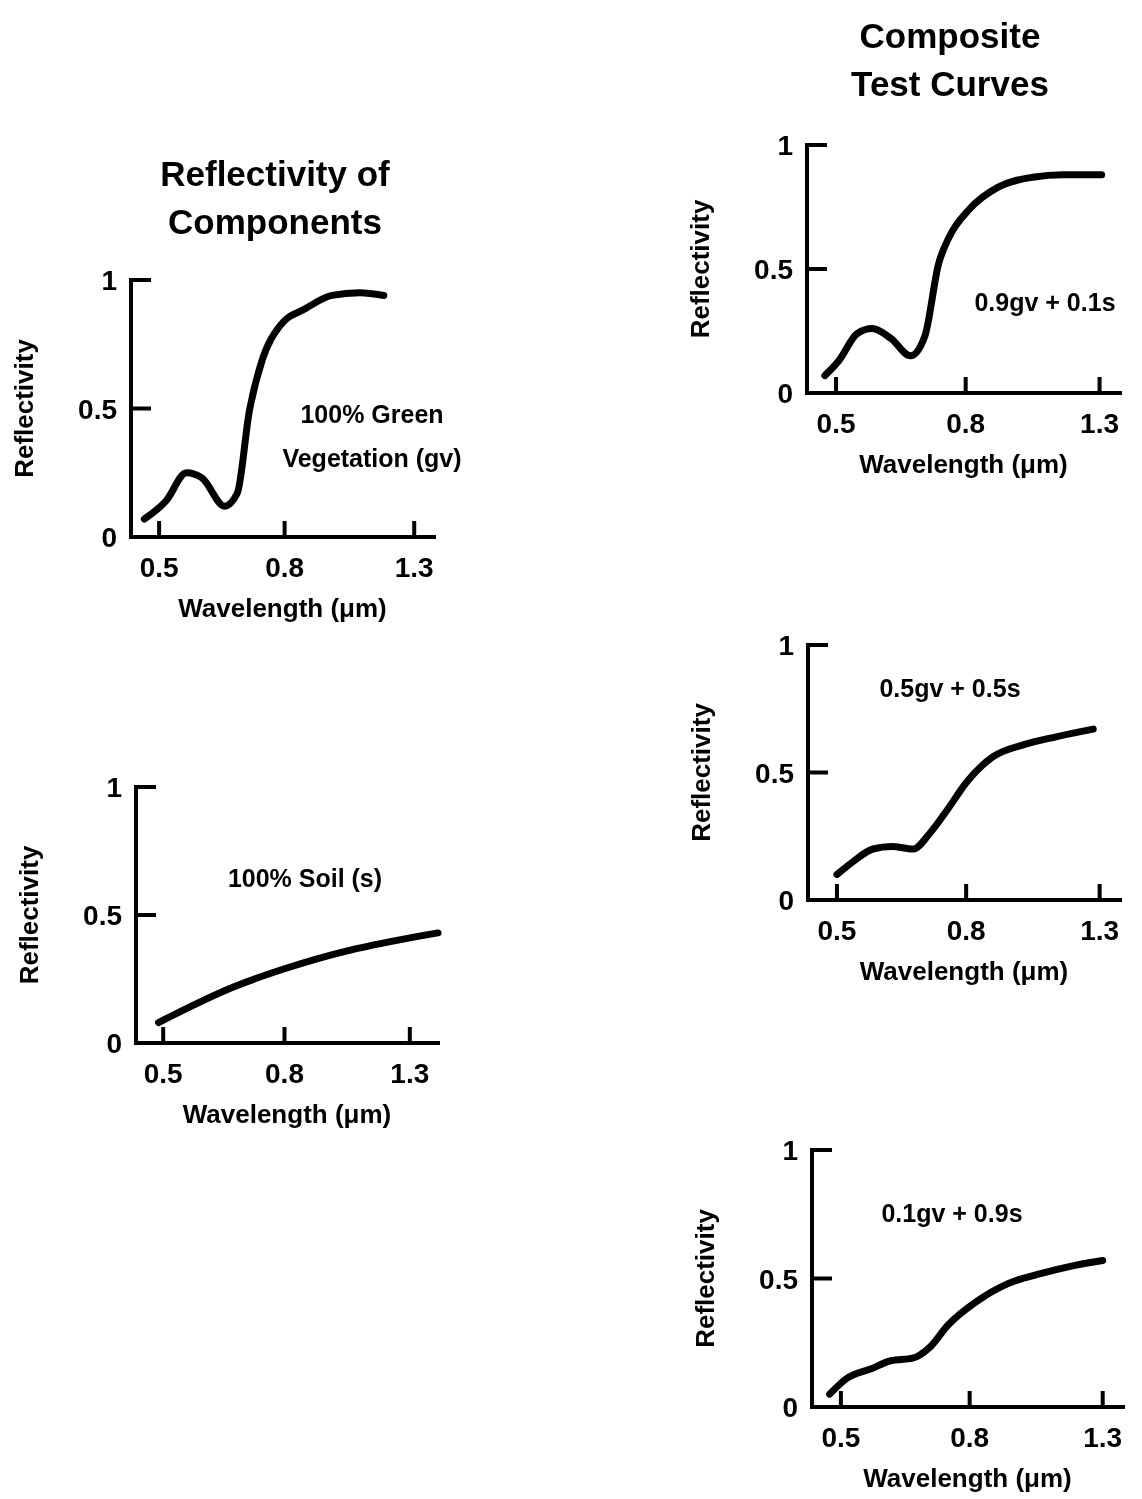  What do you see at coordinates (372, 436) in the screenshot?
I see `annotation: 100% Green Vegetation (gv)` at bounding box center [372, 436].